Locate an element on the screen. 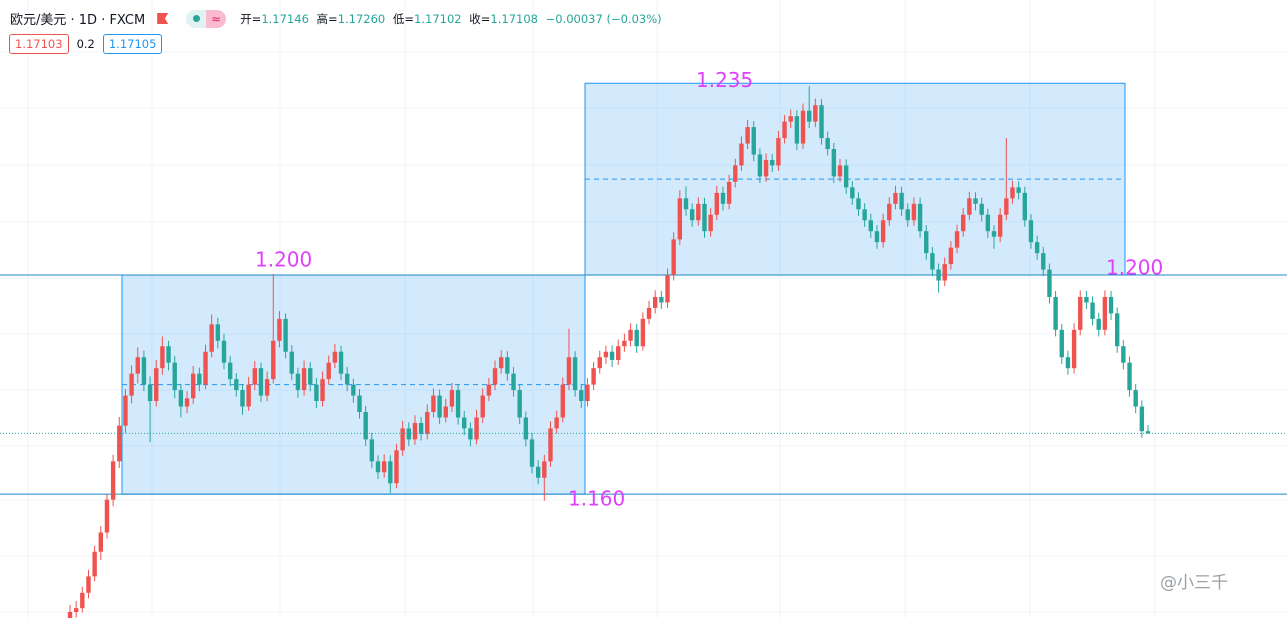 The width and height of the screenshot is (1287, 618). ask-button: 1.17105 is located at coordinates (132, 44).